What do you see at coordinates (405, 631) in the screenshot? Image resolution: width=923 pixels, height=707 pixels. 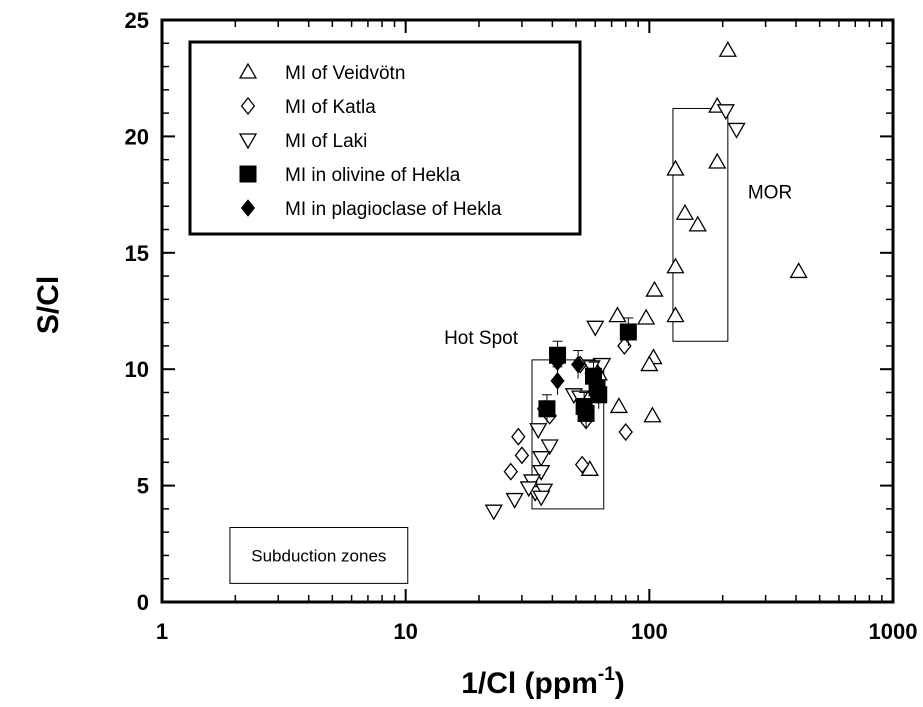 I see `x-tick-label: 10` at bounding box center [405, 631].